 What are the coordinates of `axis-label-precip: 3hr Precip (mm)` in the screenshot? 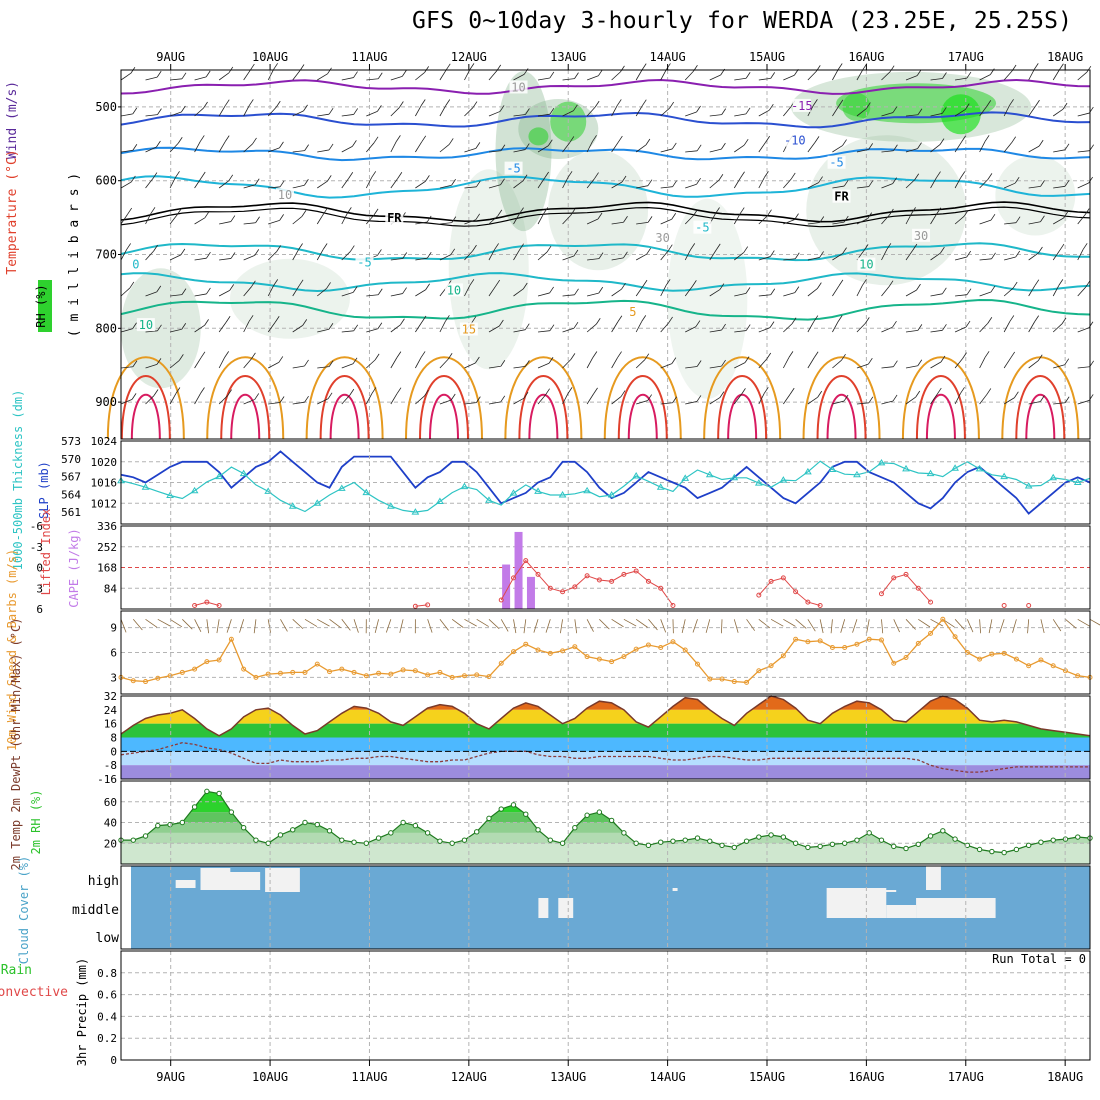 It's located at (82, 1012).